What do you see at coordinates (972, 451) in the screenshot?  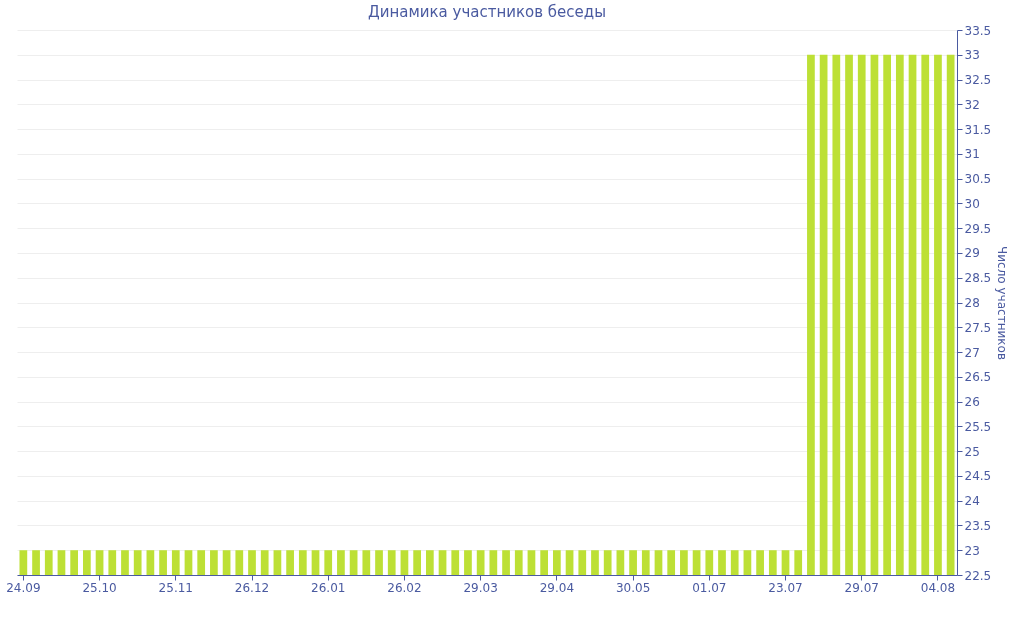 I see `y-tick-label: 25` at bounding box center [972, 451].